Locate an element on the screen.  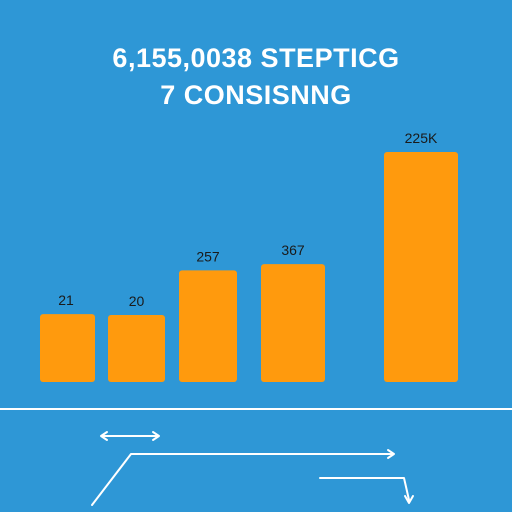
bar-5-value-label: 225K is located at coordinates (421, 138).